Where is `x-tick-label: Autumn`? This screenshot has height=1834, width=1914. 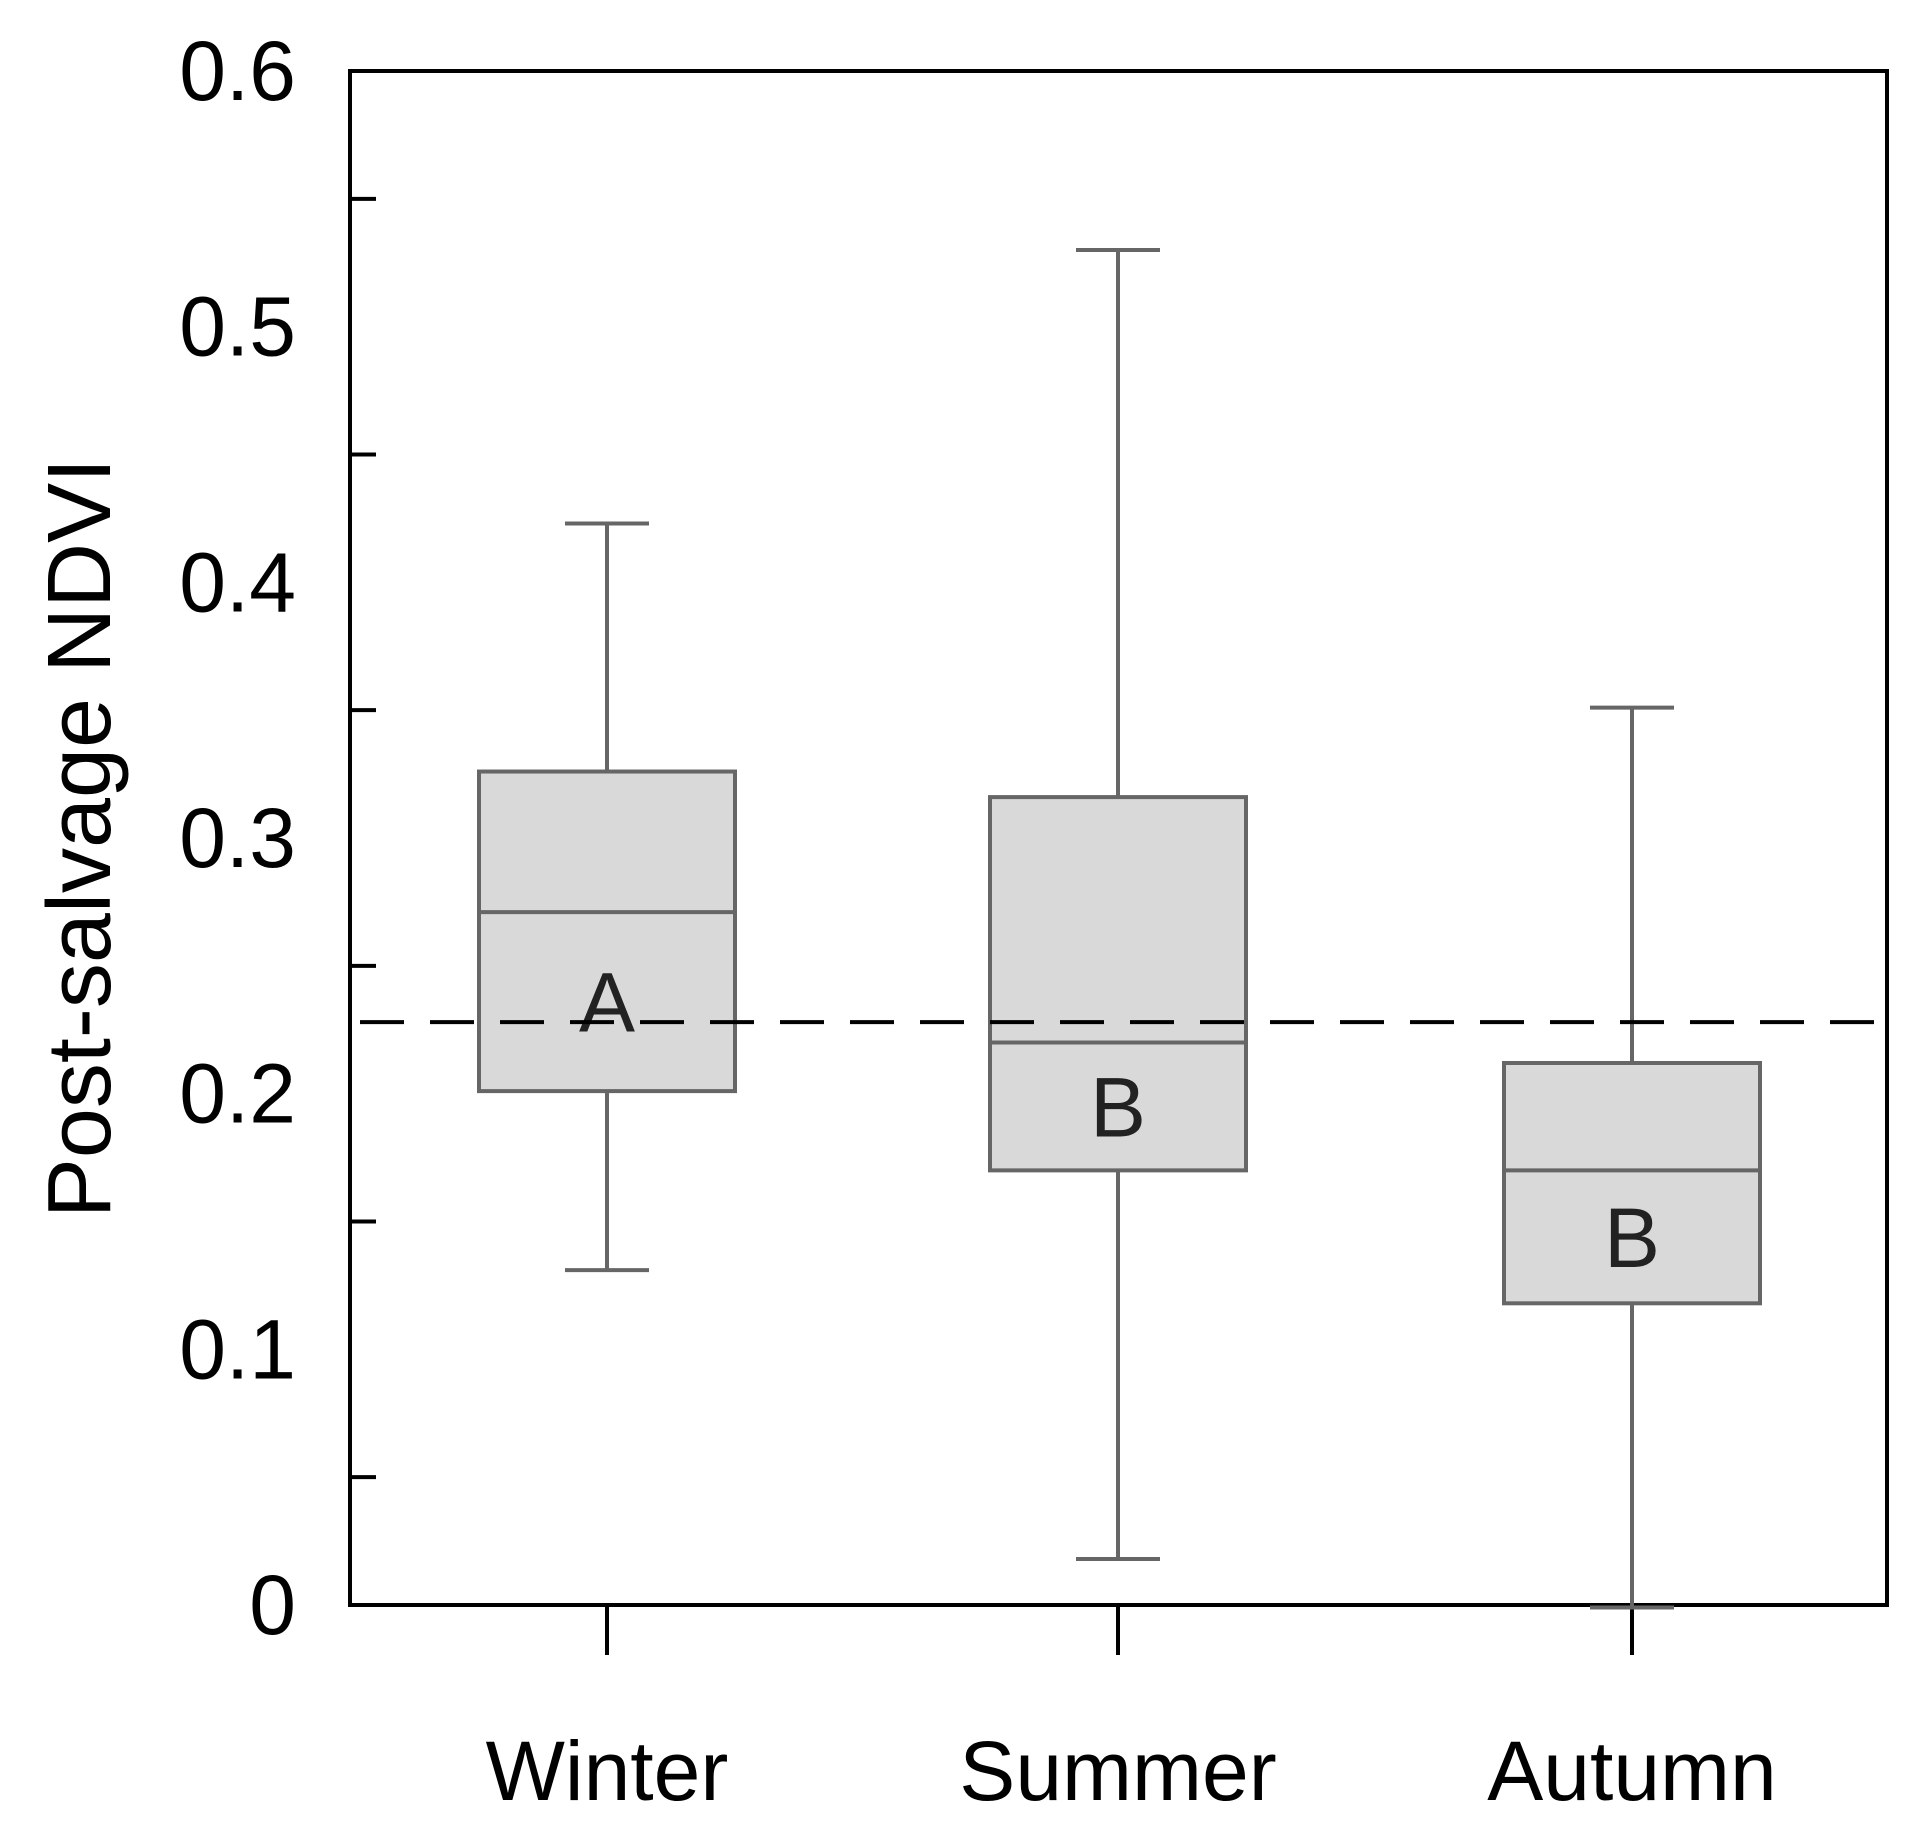 x-tick-label: Autumn is located at coordinates (1632, 1771).